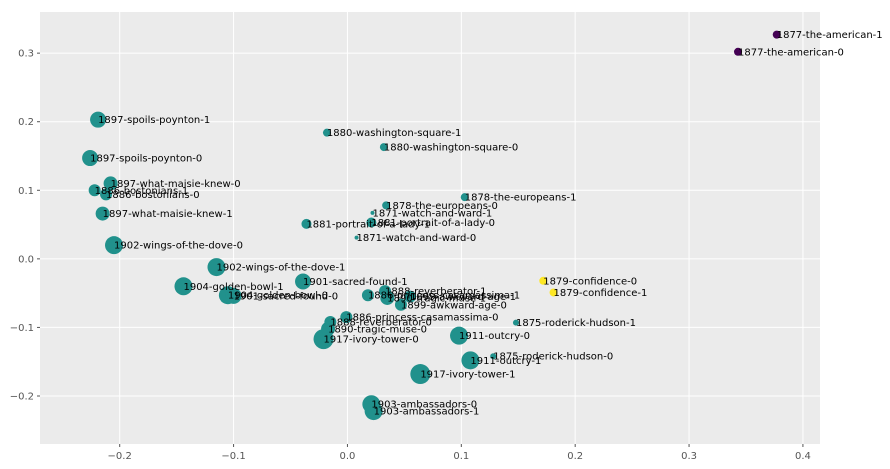 The height and width of the screenshot is (469, 890). I want to click on x-axis-ticks: −0.2 −0.1 0.0 0.1 0.2 0.3 0.4, so click(459, 453).